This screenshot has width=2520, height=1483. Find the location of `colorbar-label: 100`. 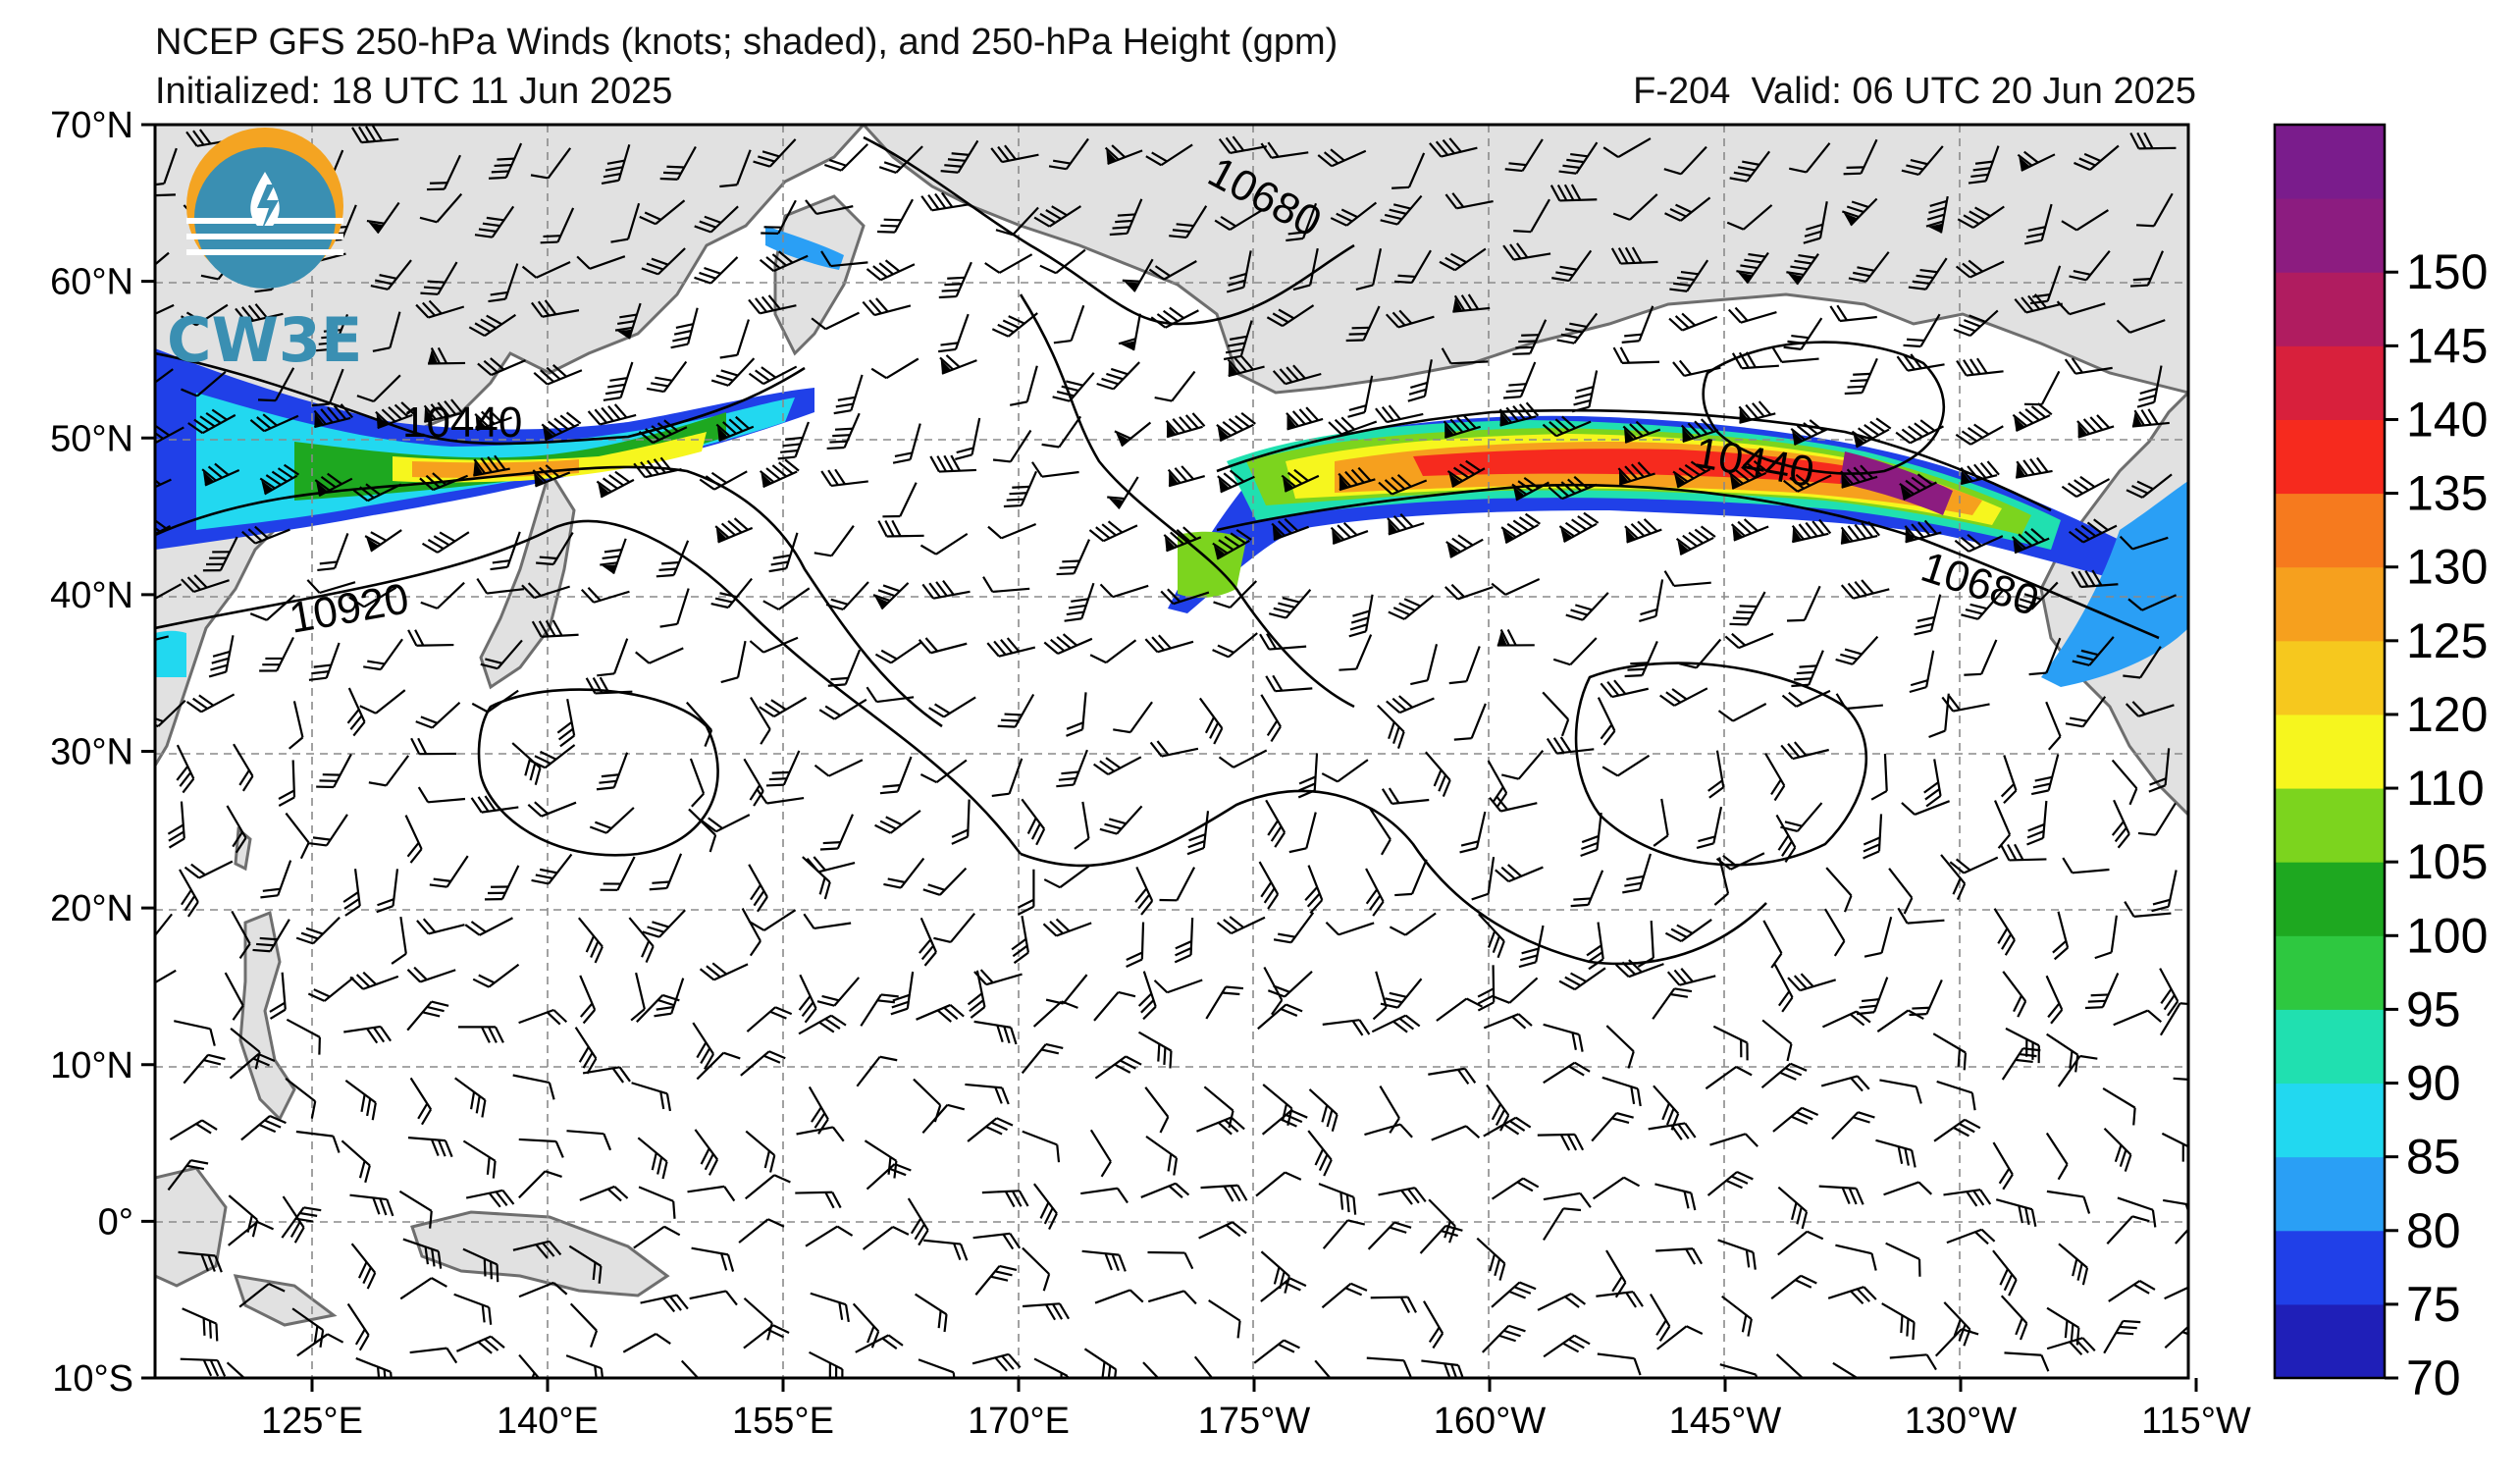

colorbar-label: 100 is located at coordinates (2447, 936).